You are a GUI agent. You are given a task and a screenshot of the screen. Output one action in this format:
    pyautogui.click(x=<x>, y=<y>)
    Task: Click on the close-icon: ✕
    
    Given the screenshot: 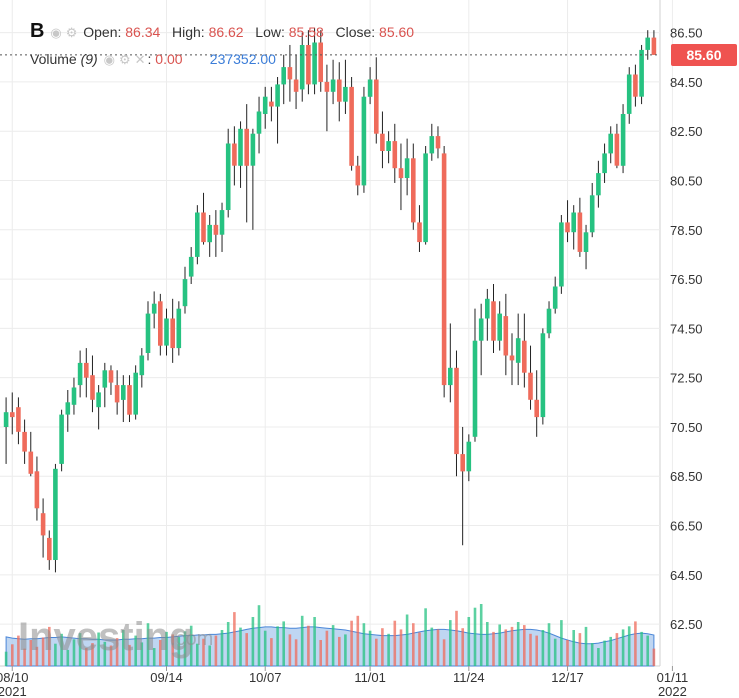 What is the action you would take?
    pyautogui.click(x=140, y=59)
    